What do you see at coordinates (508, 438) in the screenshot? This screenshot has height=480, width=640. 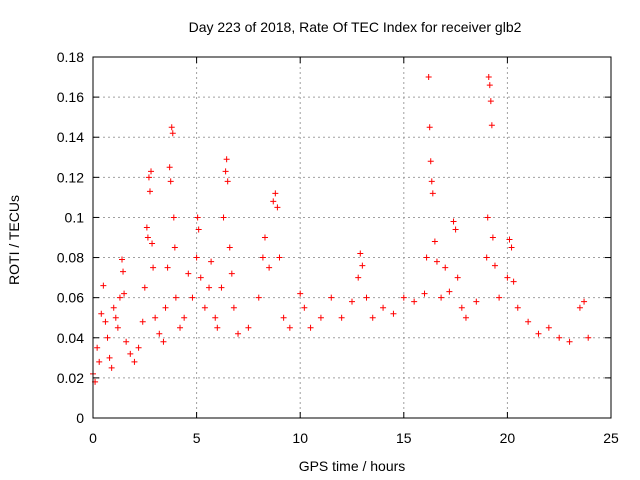 I see `x-tick-label: 20` at bounding box center [508, 438].